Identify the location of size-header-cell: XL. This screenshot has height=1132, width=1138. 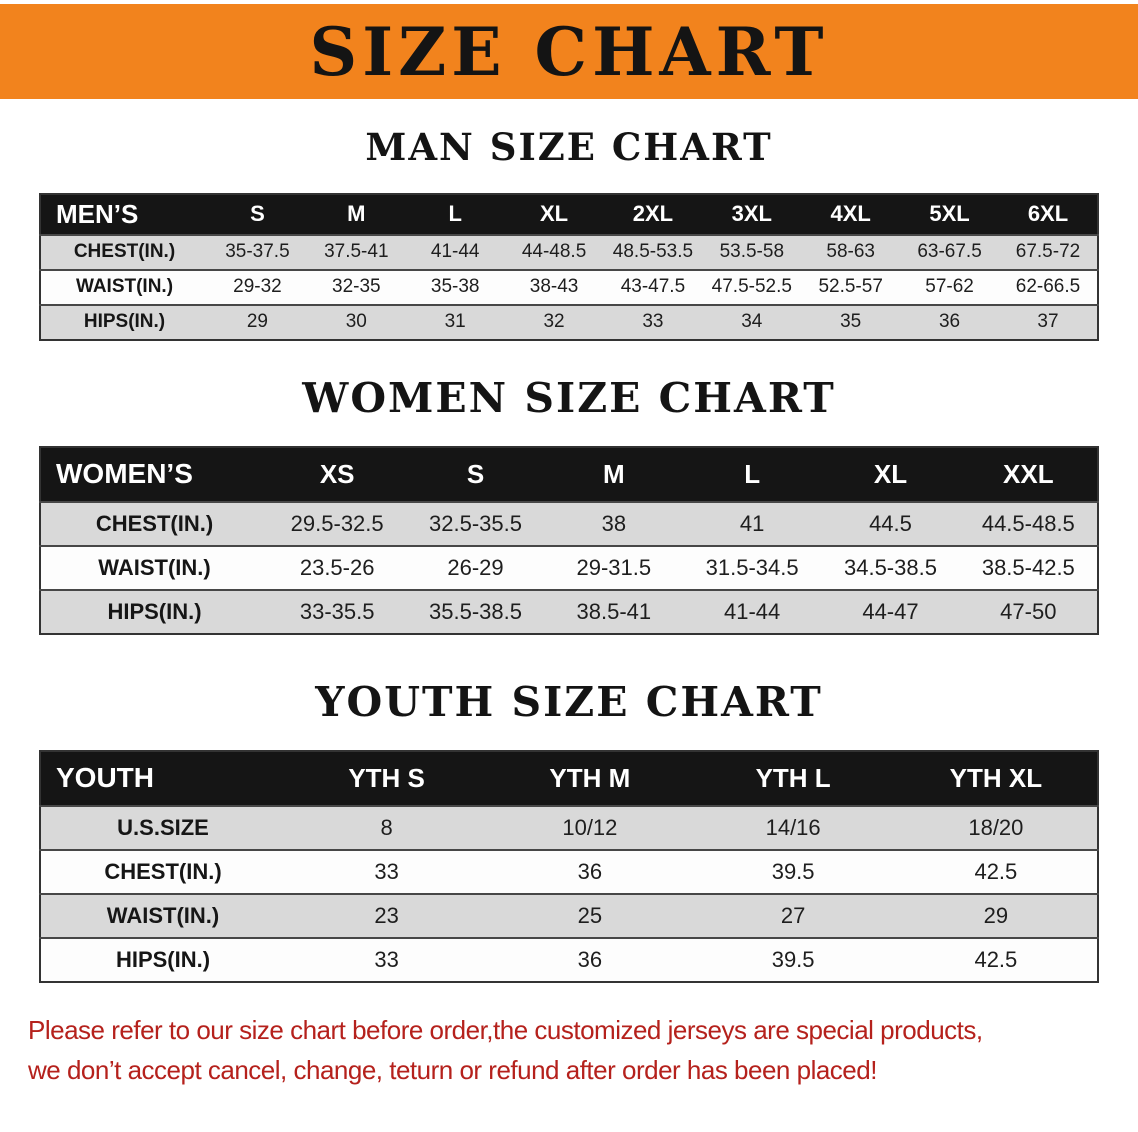
(890, 474).